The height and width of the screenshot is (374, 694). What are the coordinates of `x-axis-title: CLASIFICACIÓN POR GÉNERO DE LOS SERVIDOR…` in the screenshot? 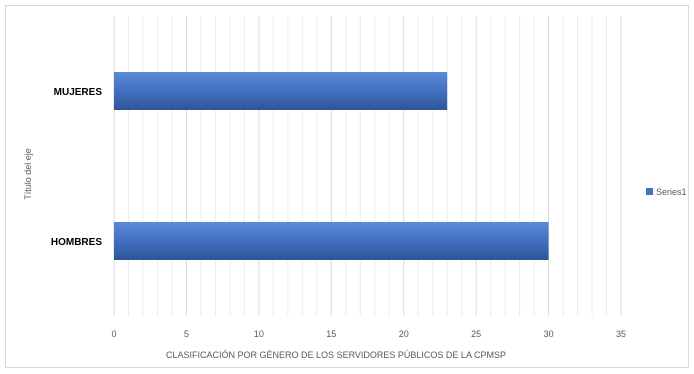 It's located at (336, 355).